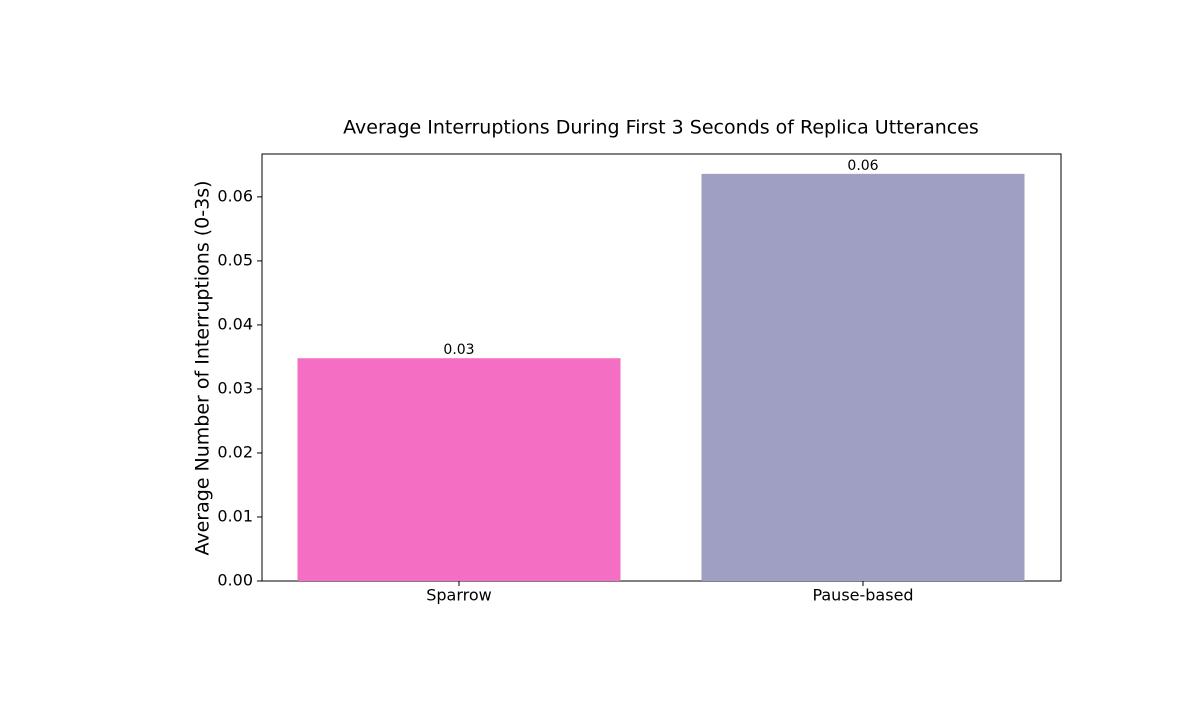  Describe the element at coordinates (235, 387) in the screenshot. I see `y-tick-label: 0.03` at that location.